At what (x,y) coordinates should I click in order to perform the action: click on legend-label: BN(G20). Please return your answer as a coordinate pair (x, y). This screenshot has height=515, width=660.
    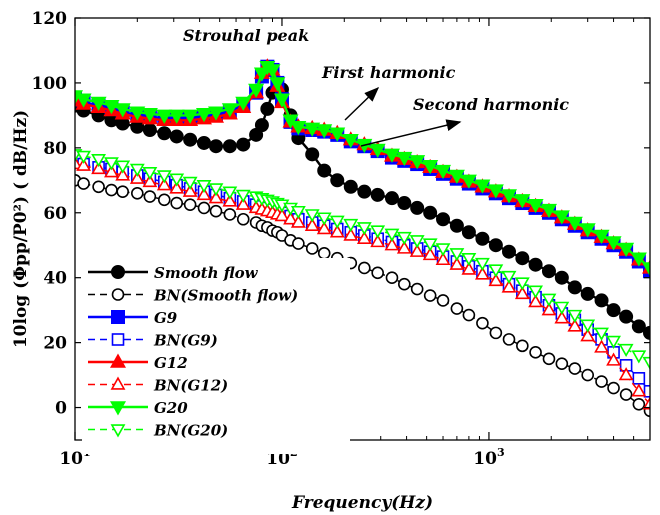
    Looking at the image, I should click on (190, 431).